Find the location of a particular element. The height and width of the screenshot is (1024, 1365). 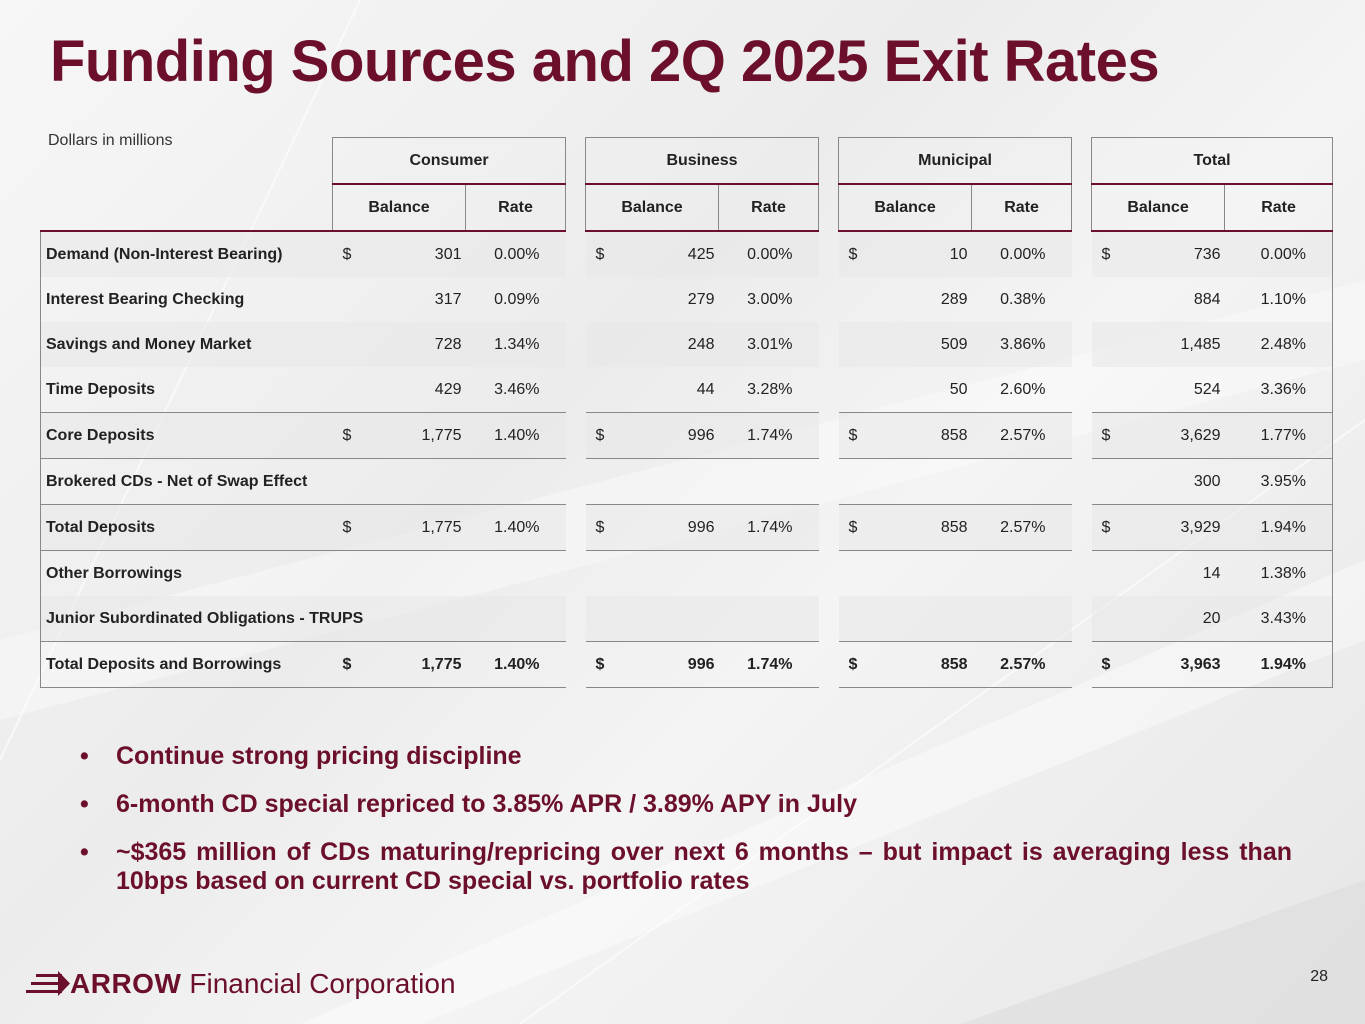

municipal-balance: 50 is located at coordinates (958, 389).